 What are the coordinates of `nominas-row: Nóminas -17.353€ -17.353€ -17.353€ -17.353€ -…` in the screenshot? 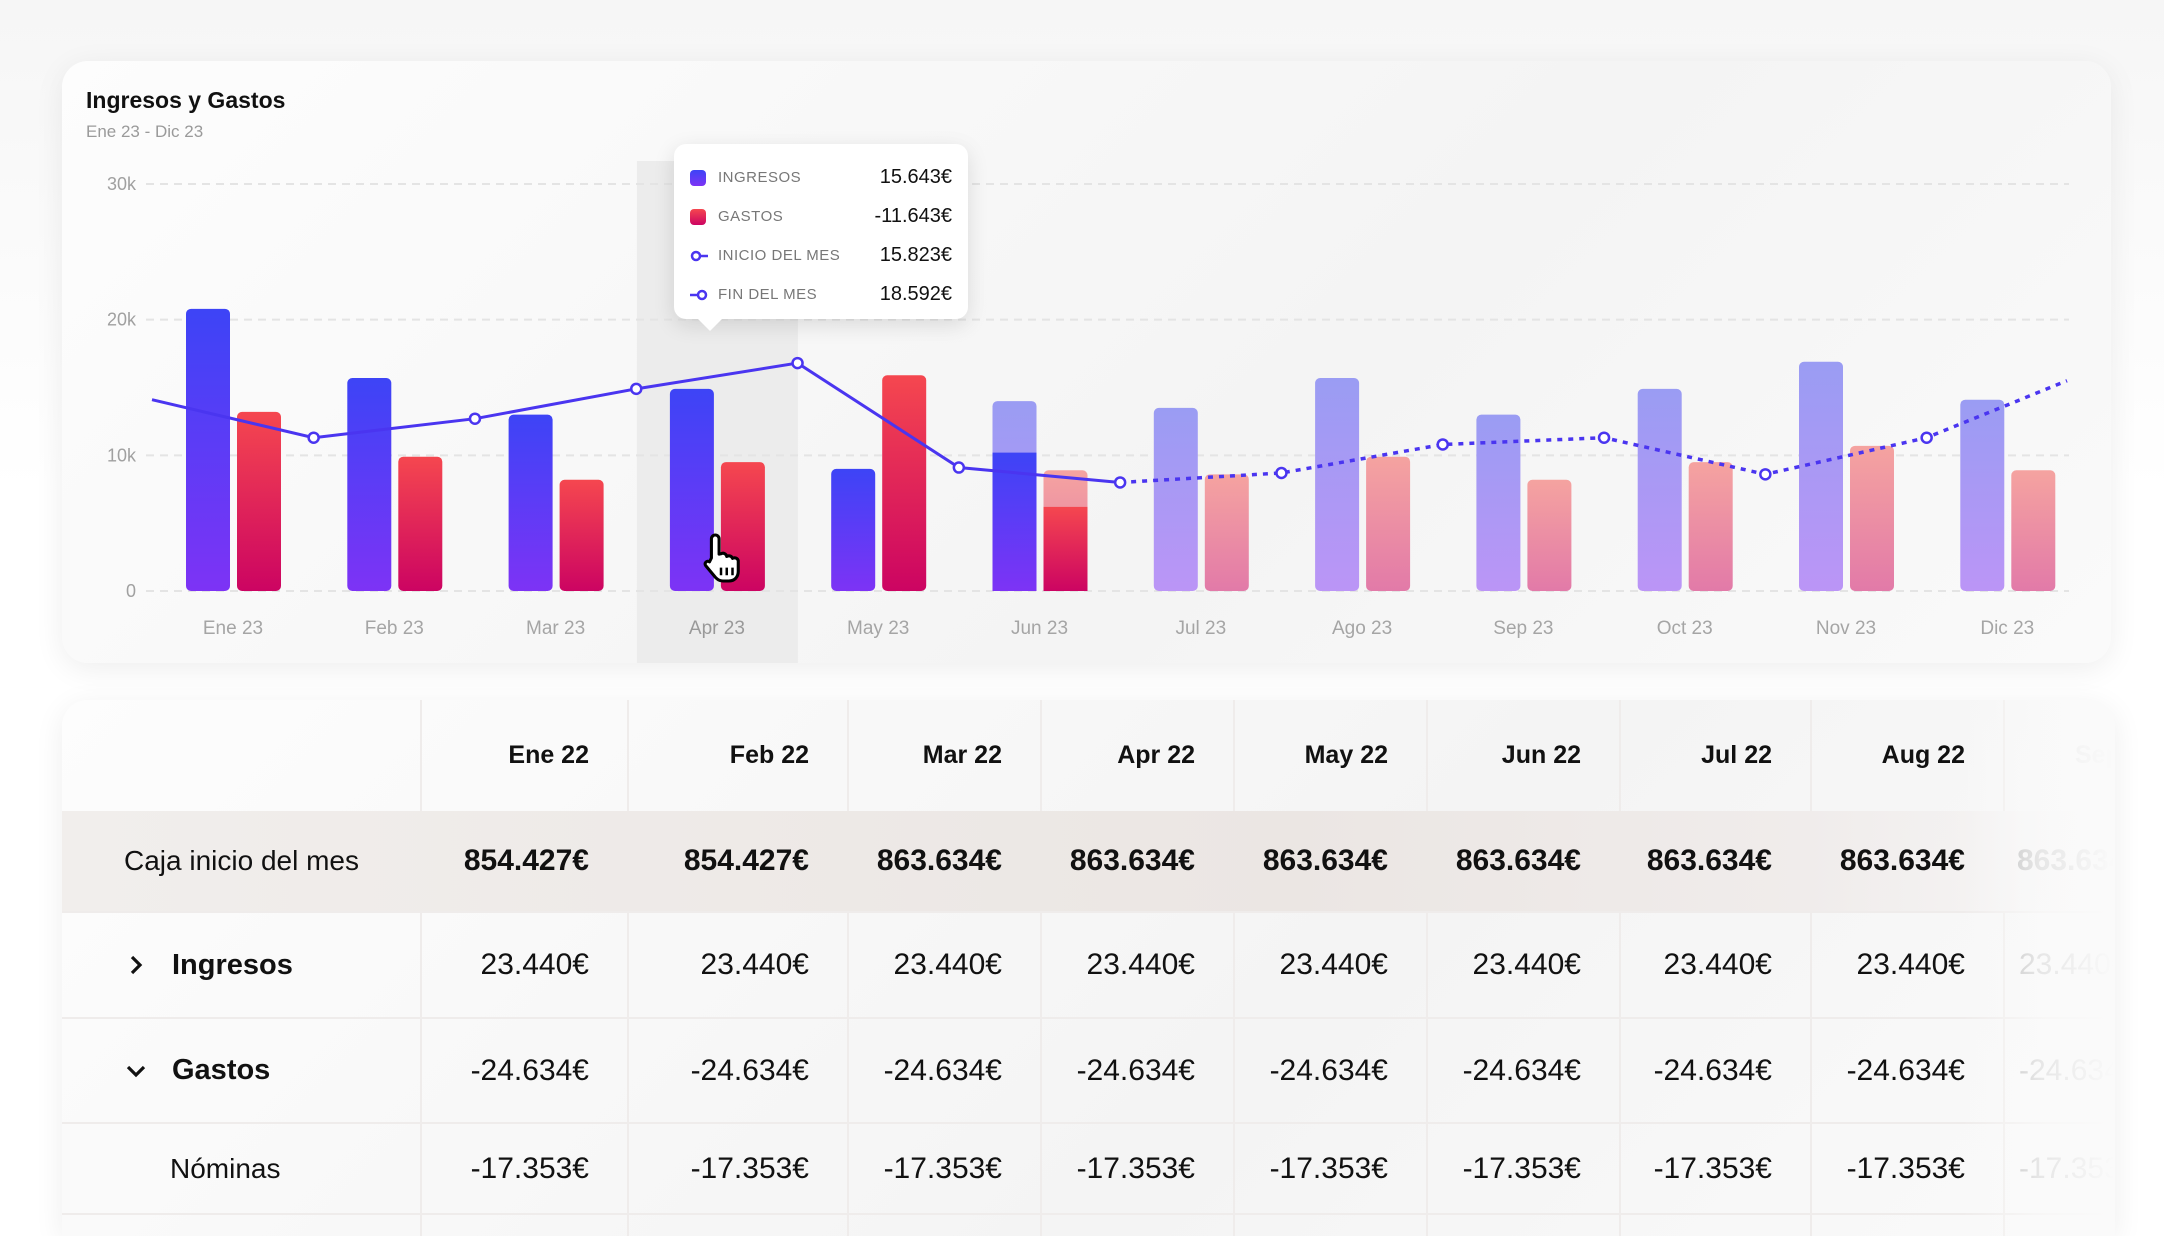 It's located at (1088, 1169).